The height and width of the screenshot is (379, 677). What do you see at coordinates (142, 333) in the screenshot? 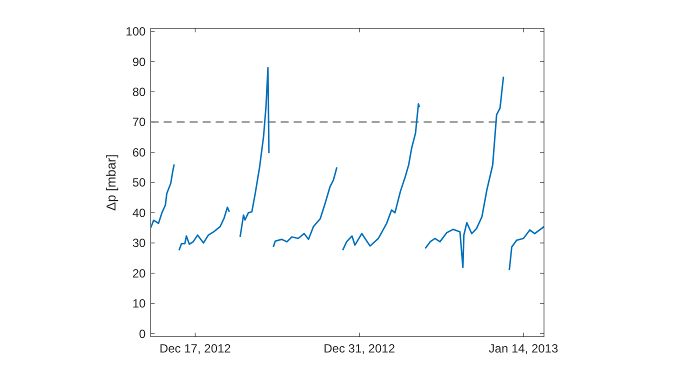
I see `y-tick-label: 0` at bounding box center [142, 333].